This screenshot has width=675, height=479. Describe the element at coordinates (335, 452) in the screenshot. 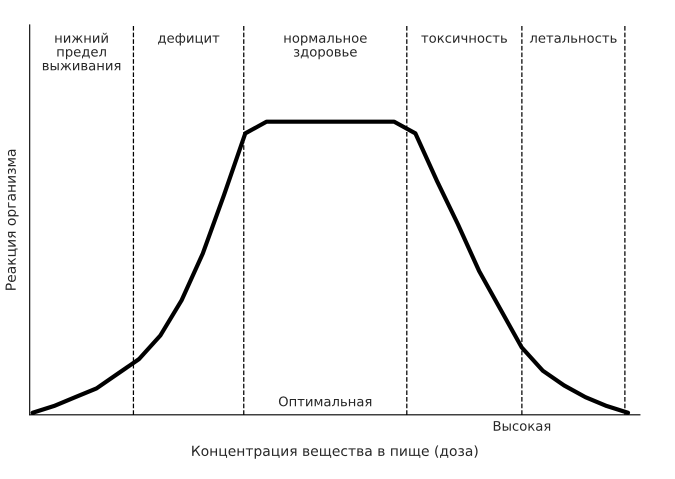

I see `x-axis-title: Концентрация вещества в пище (доза)` at that location.